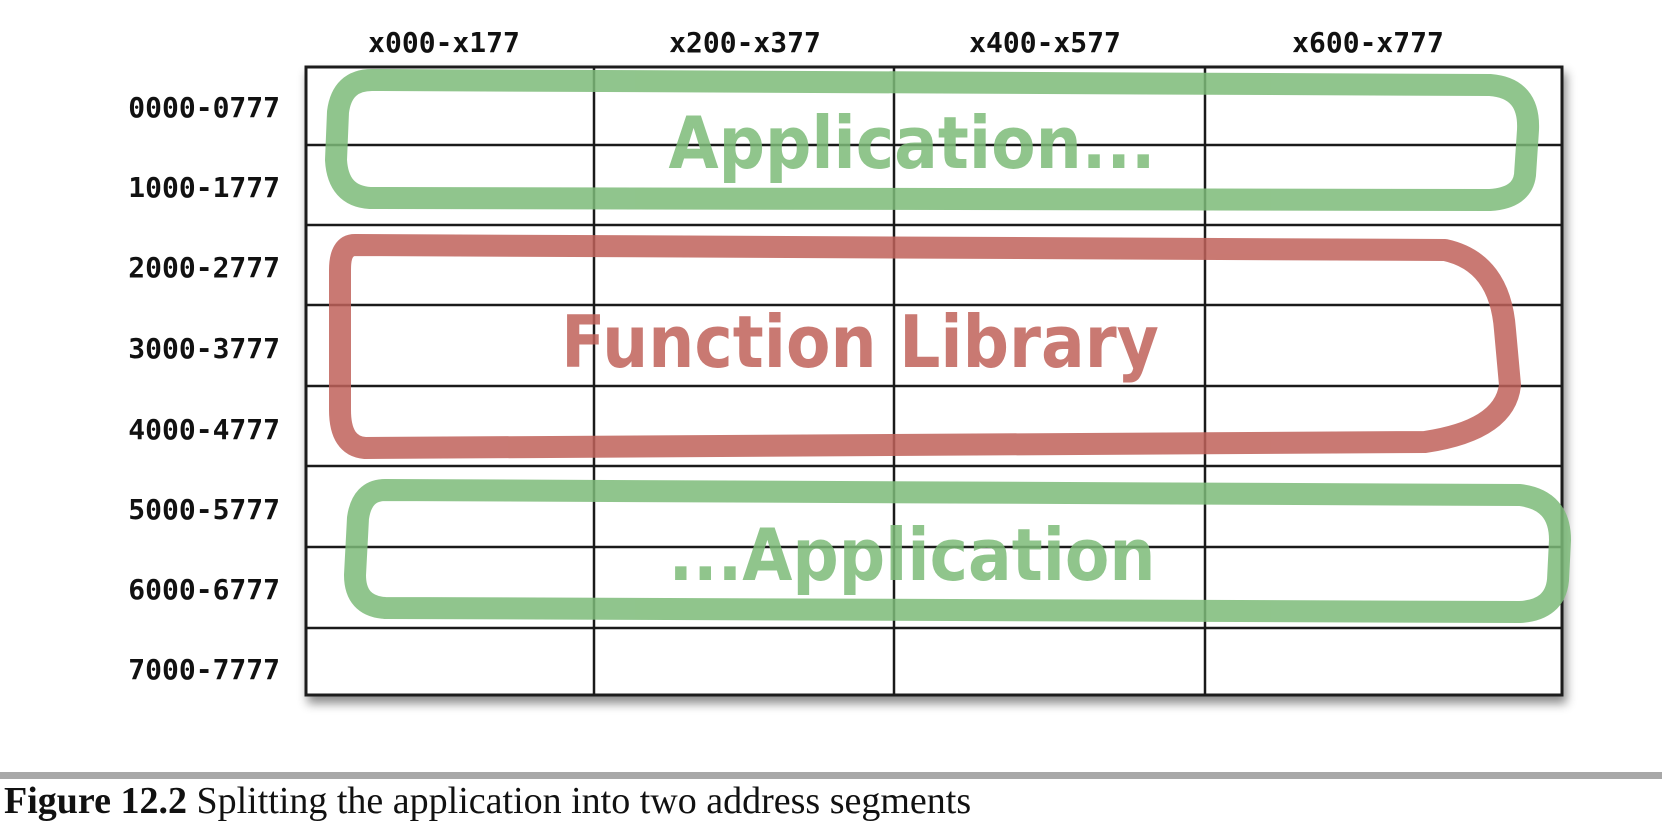 The width and height of the screenshot is (1662, 832). Describe the element at coordinates (204, 187) in the screenshot. I see `row-label: 1000-1777` at that location.